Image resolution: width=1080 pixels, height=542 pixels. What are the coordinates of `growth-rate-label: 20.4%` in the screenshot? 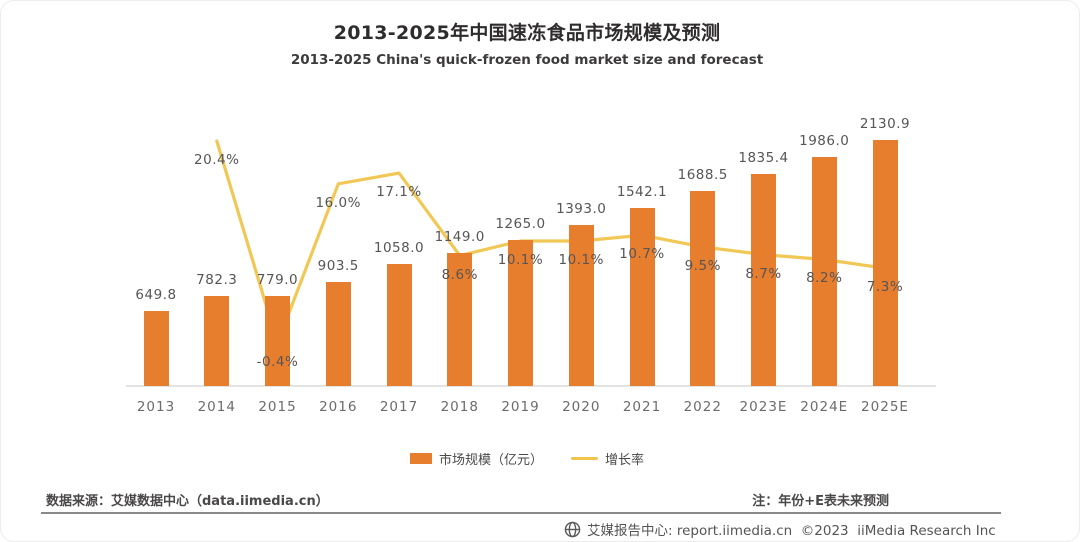 It's located at (217, 160).